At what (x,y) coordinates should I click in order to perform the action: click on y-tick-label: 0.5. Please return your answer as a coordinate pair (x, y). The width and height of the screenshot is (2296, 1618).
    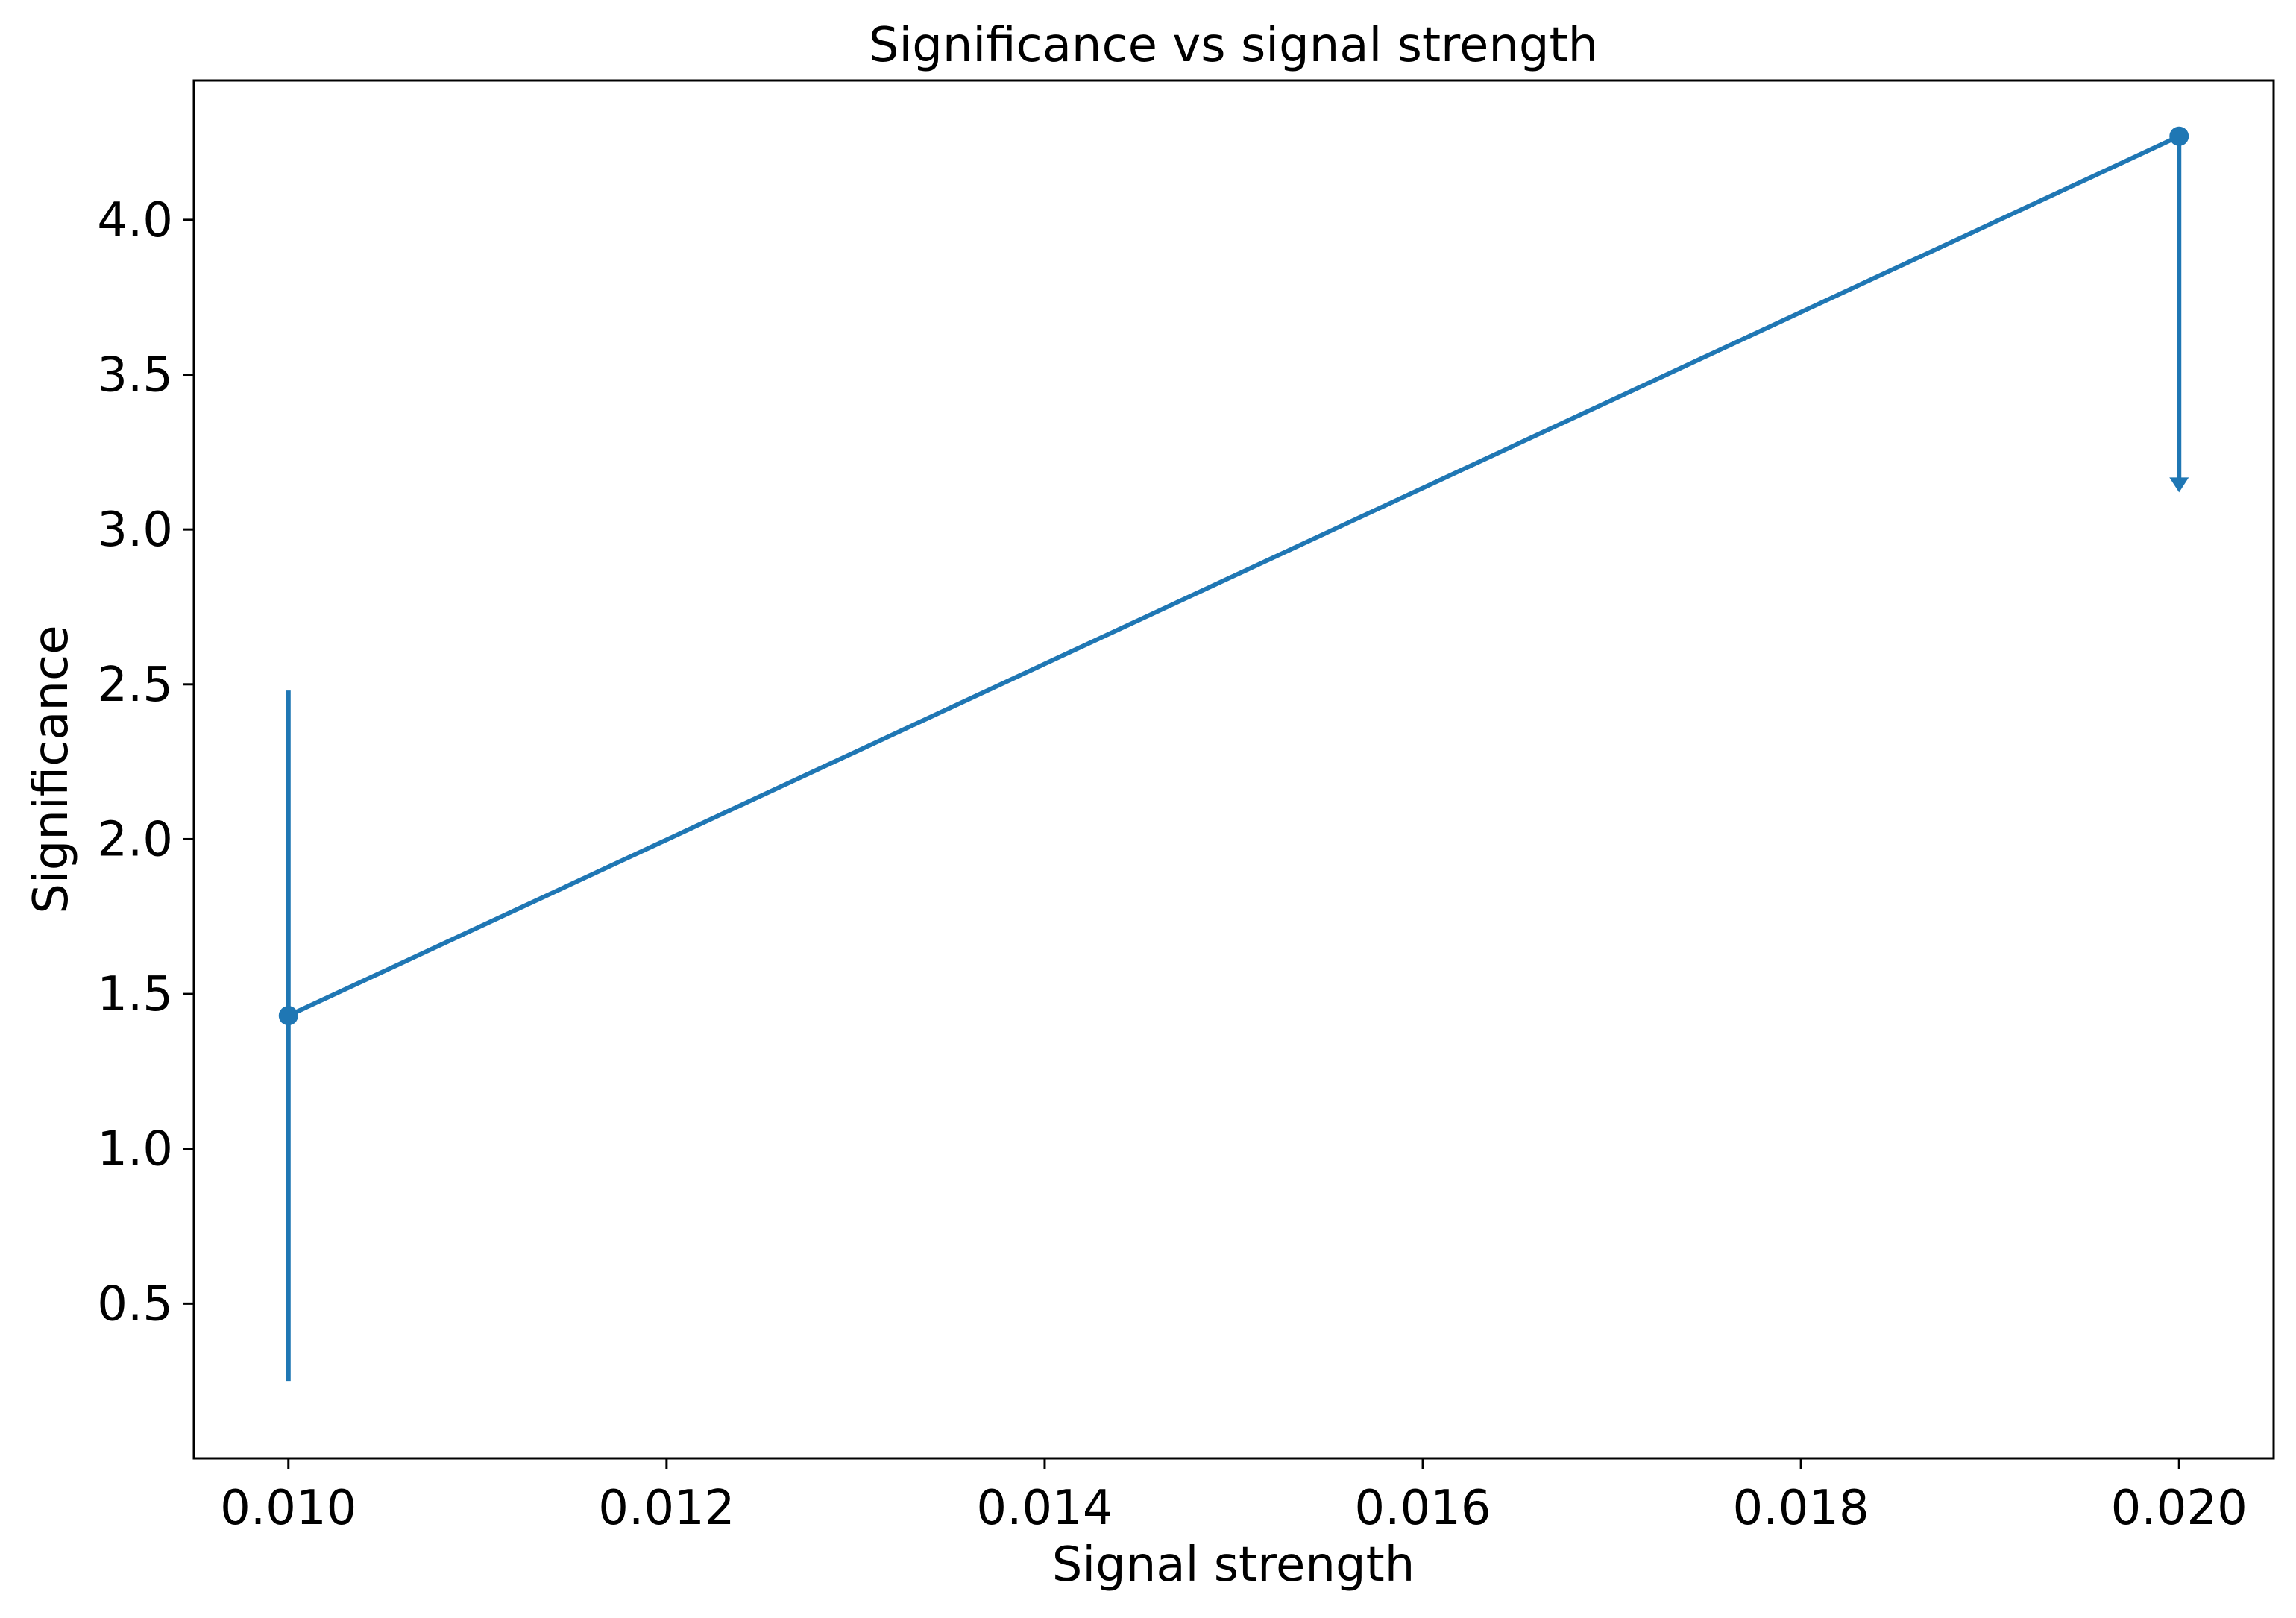
    Looking at the image, I should click on (135, 1304).